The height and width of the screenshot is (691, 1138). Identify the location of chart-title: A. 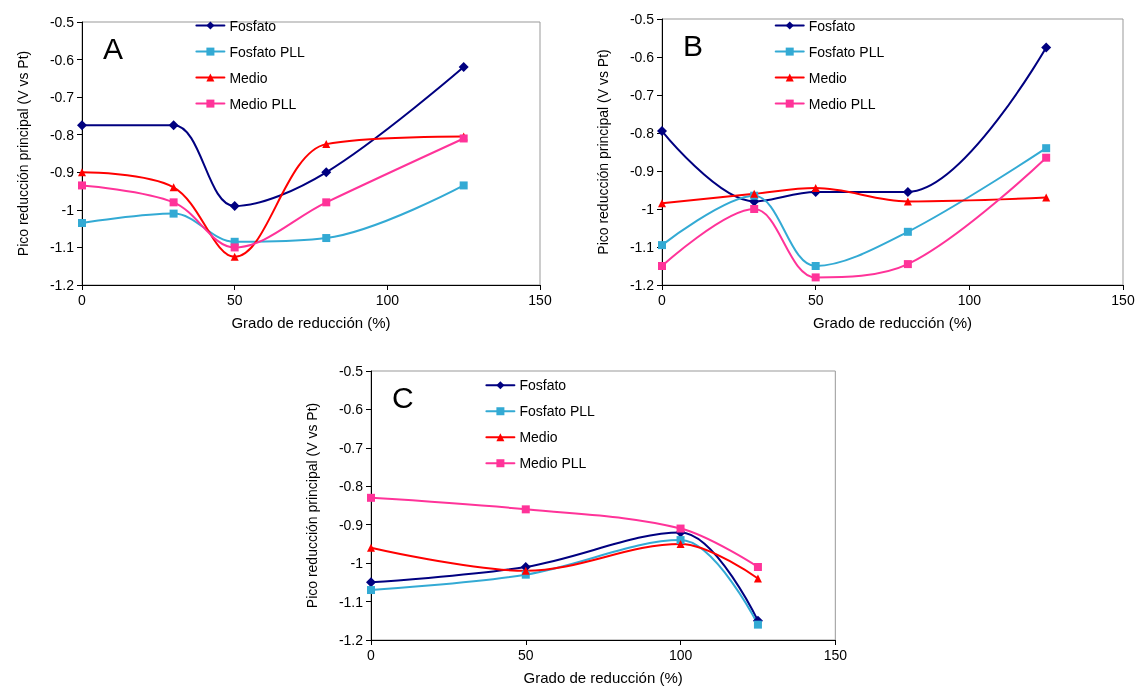
(113, 48).